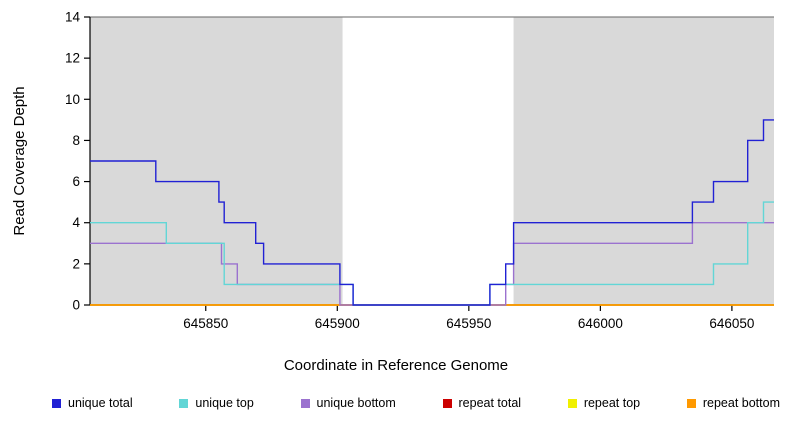 This screenshot has width=792, height=432. Describe the element at coordinates (72, 99) in the screenshot. I see `y-tick-label: 10` at that location.